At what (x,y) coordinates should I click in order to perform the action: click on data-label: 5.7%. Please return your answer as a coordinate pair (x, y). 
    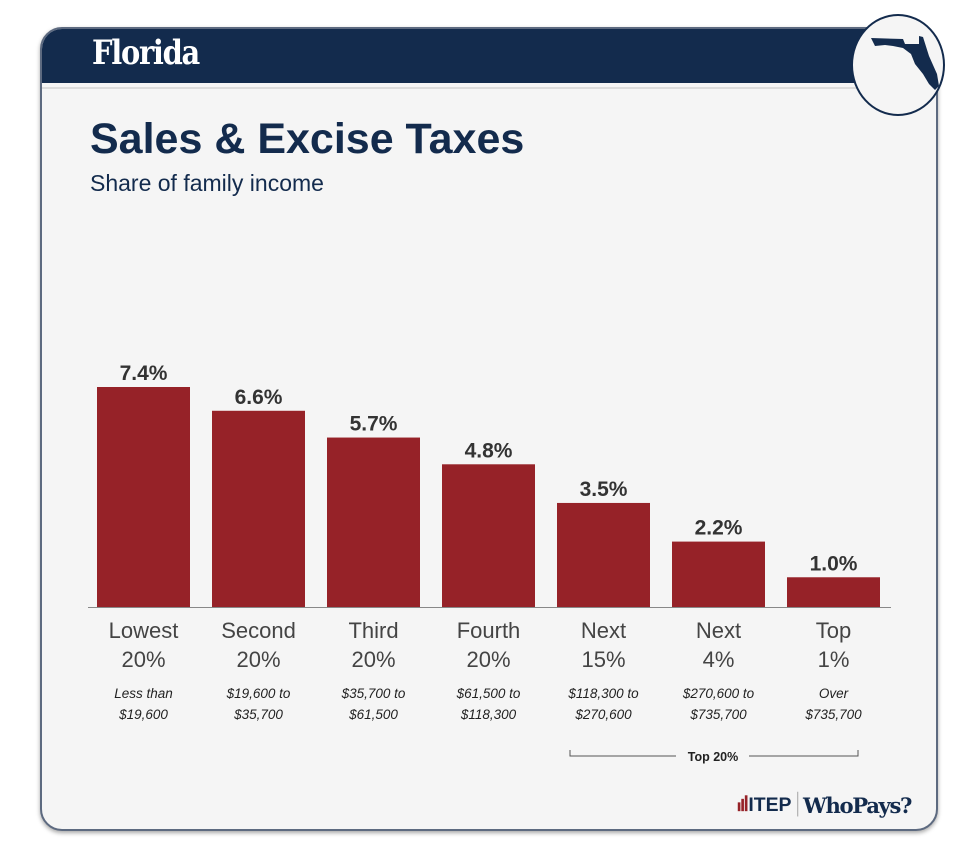
    Looking at the image, I should click on (374, 424).